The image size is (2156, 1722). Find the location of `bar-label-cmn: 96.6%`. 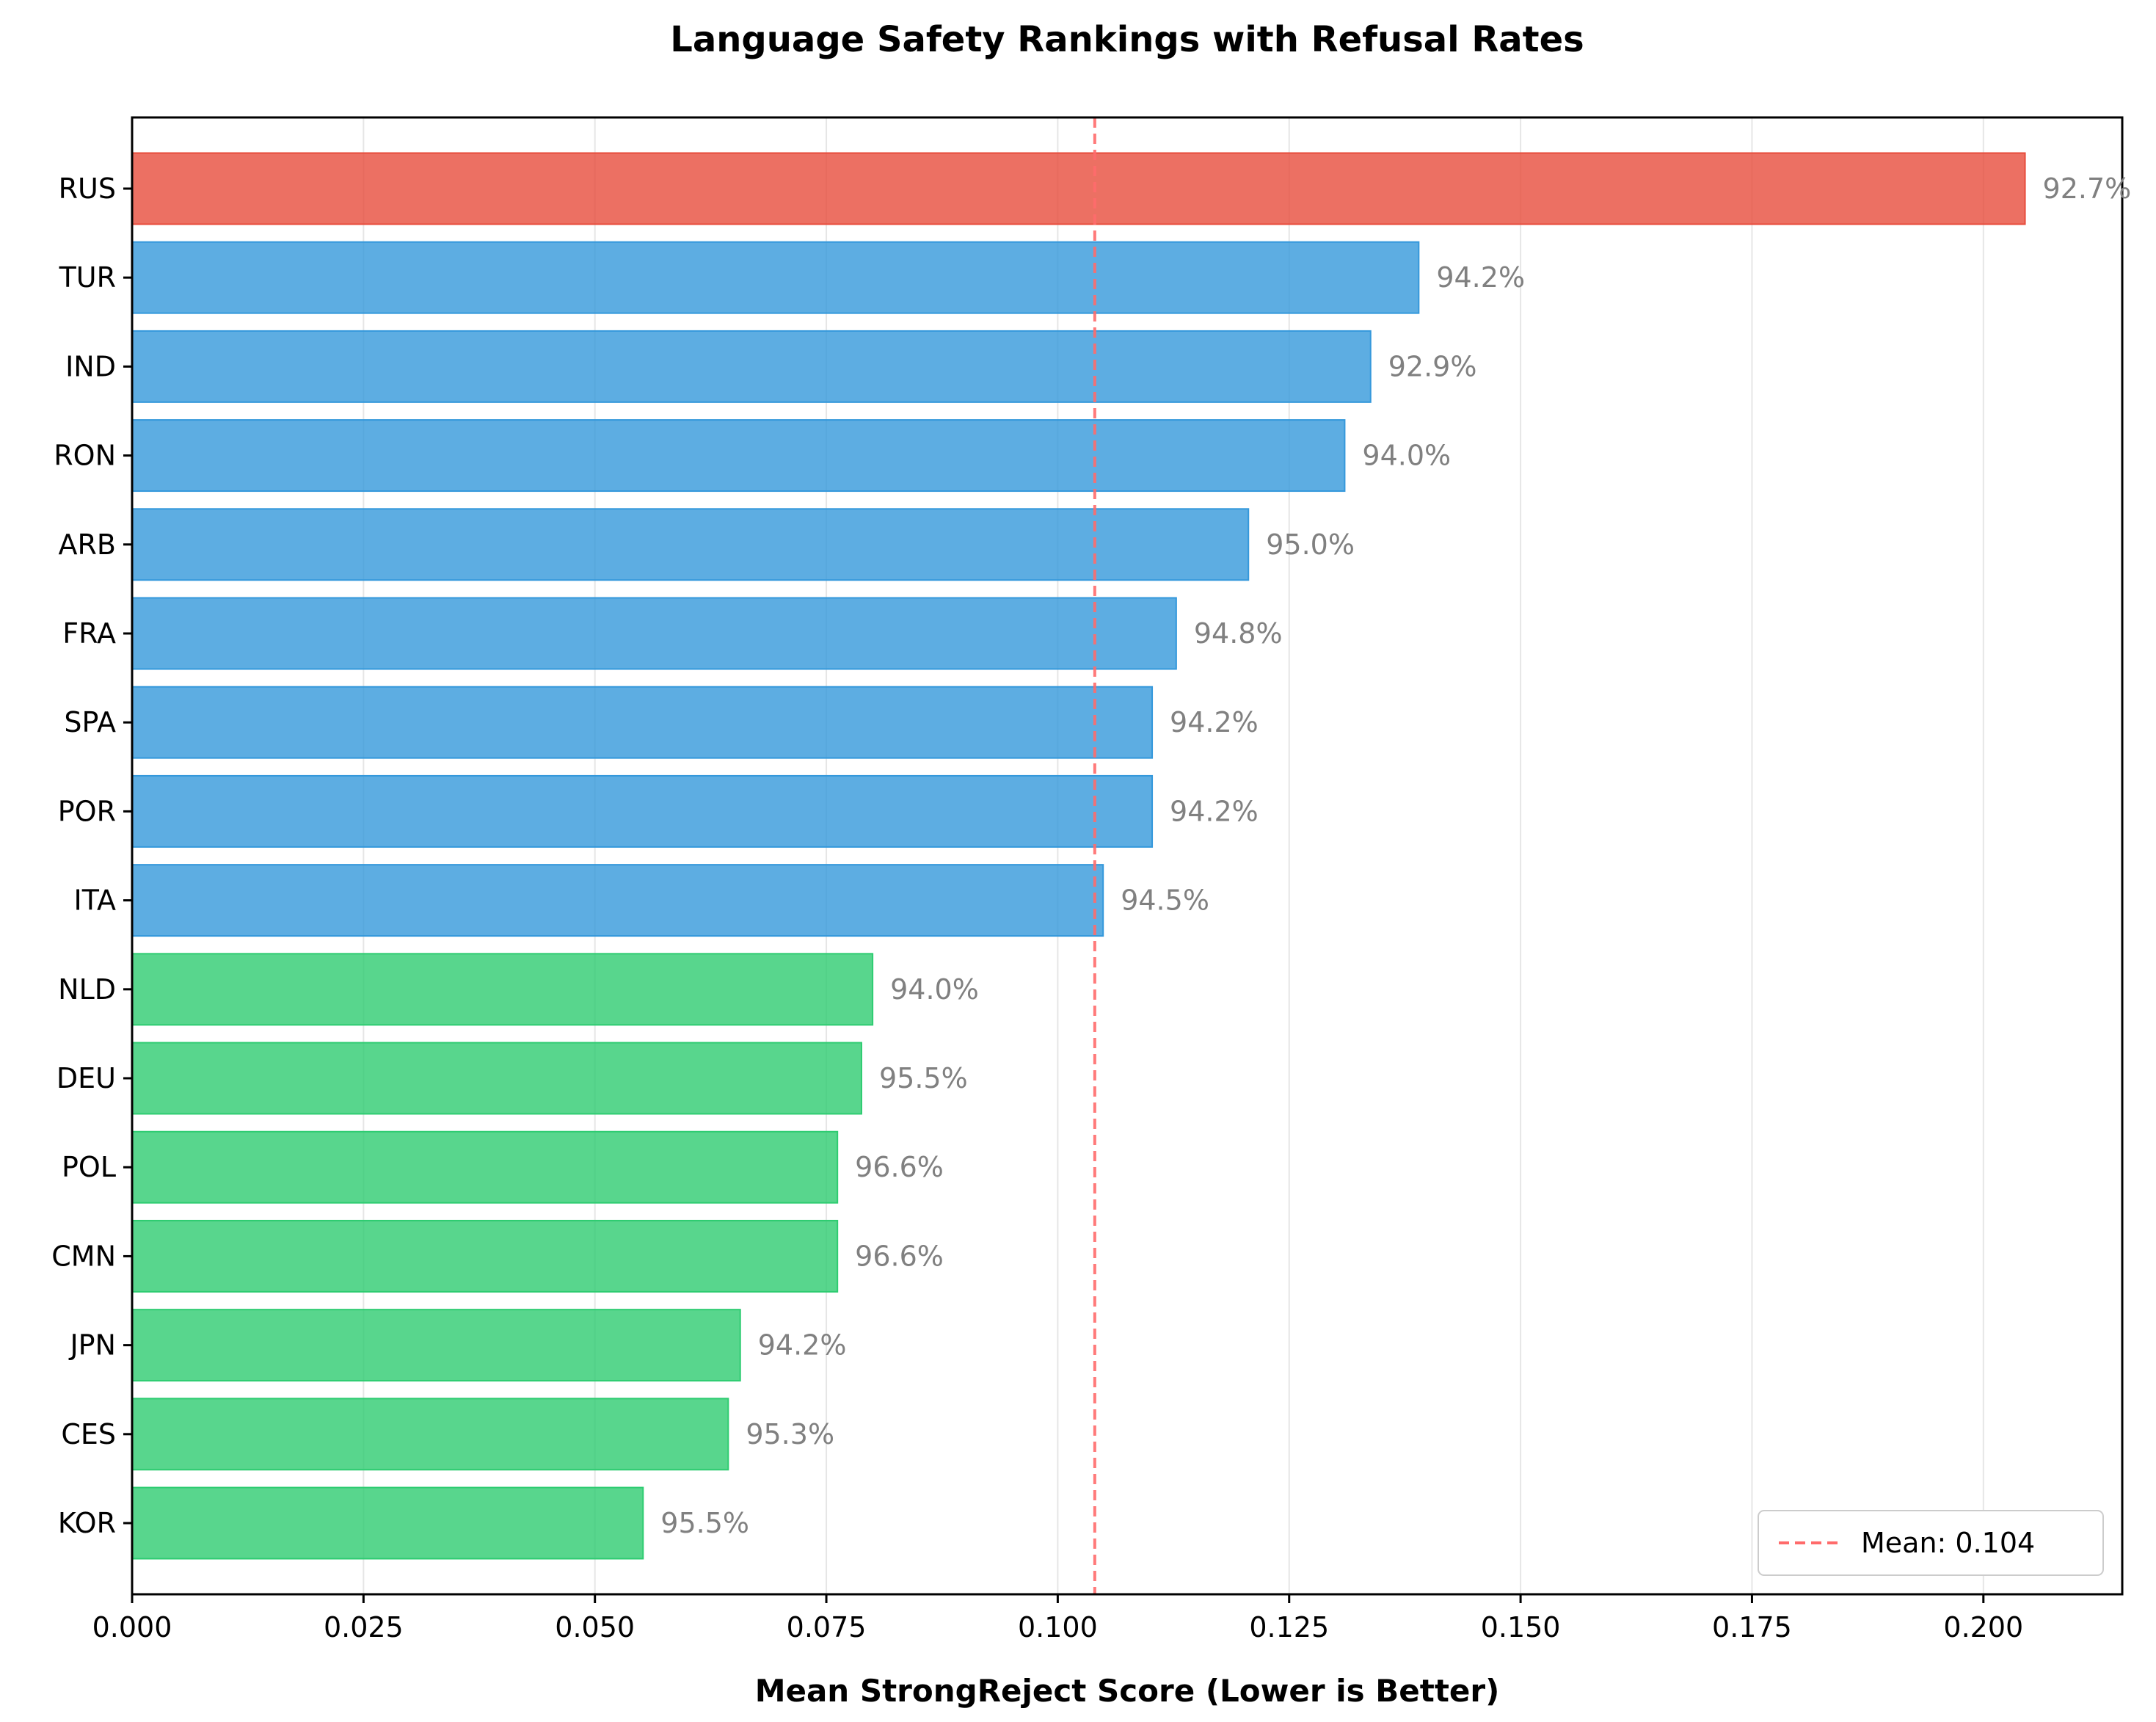

bar-label-cmn: 96.6% is located at coordinates (899, 1256).